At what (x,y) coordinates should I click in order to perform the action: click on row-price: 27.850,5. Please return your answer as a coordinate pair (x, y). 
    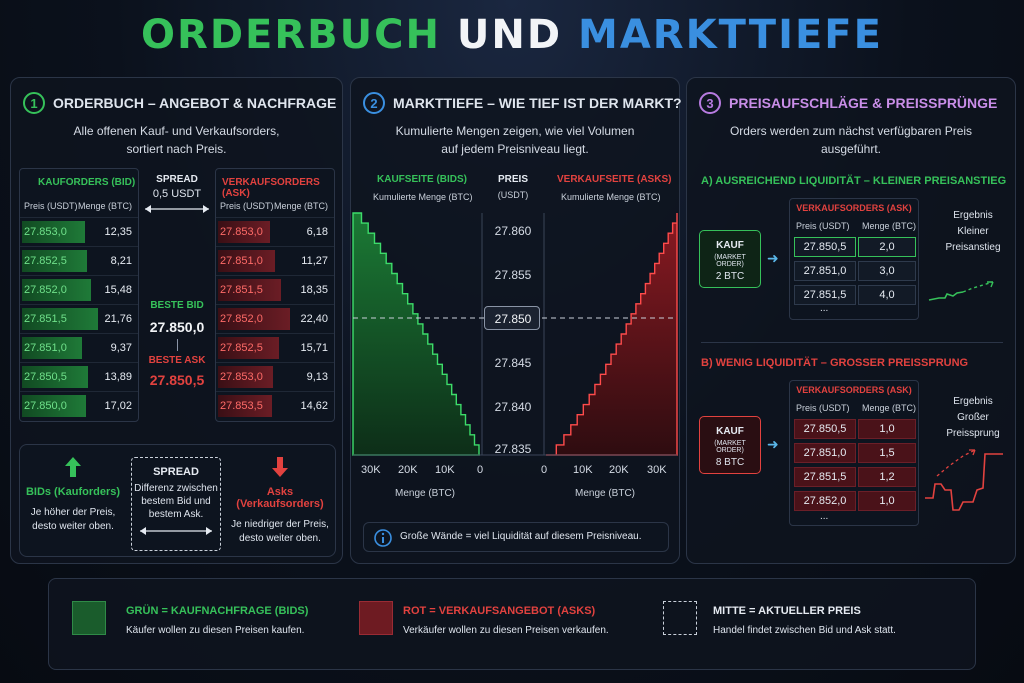
    Looking at the image, I should click on (45, 377).